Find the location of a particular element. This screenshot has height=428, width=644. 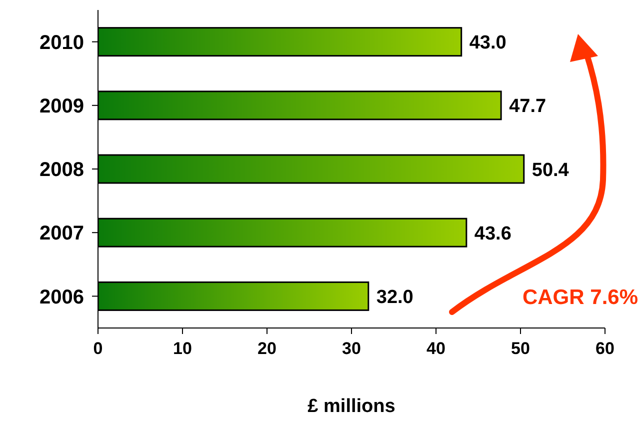

x-tick-label: 60 is located at coordinates (605, 348).